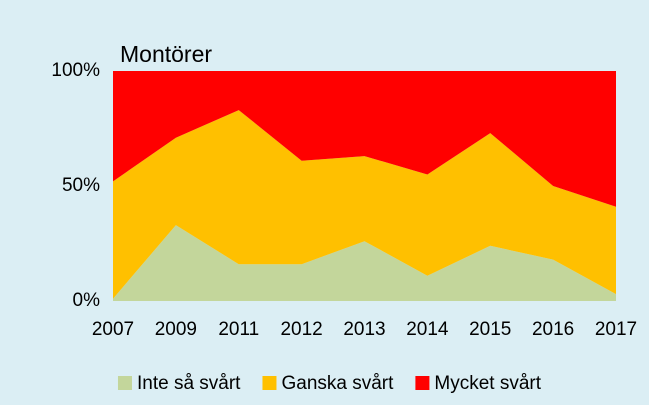 The image size is (649, 405). I want to click on x-tick-label: 2009, so click(176, 329).